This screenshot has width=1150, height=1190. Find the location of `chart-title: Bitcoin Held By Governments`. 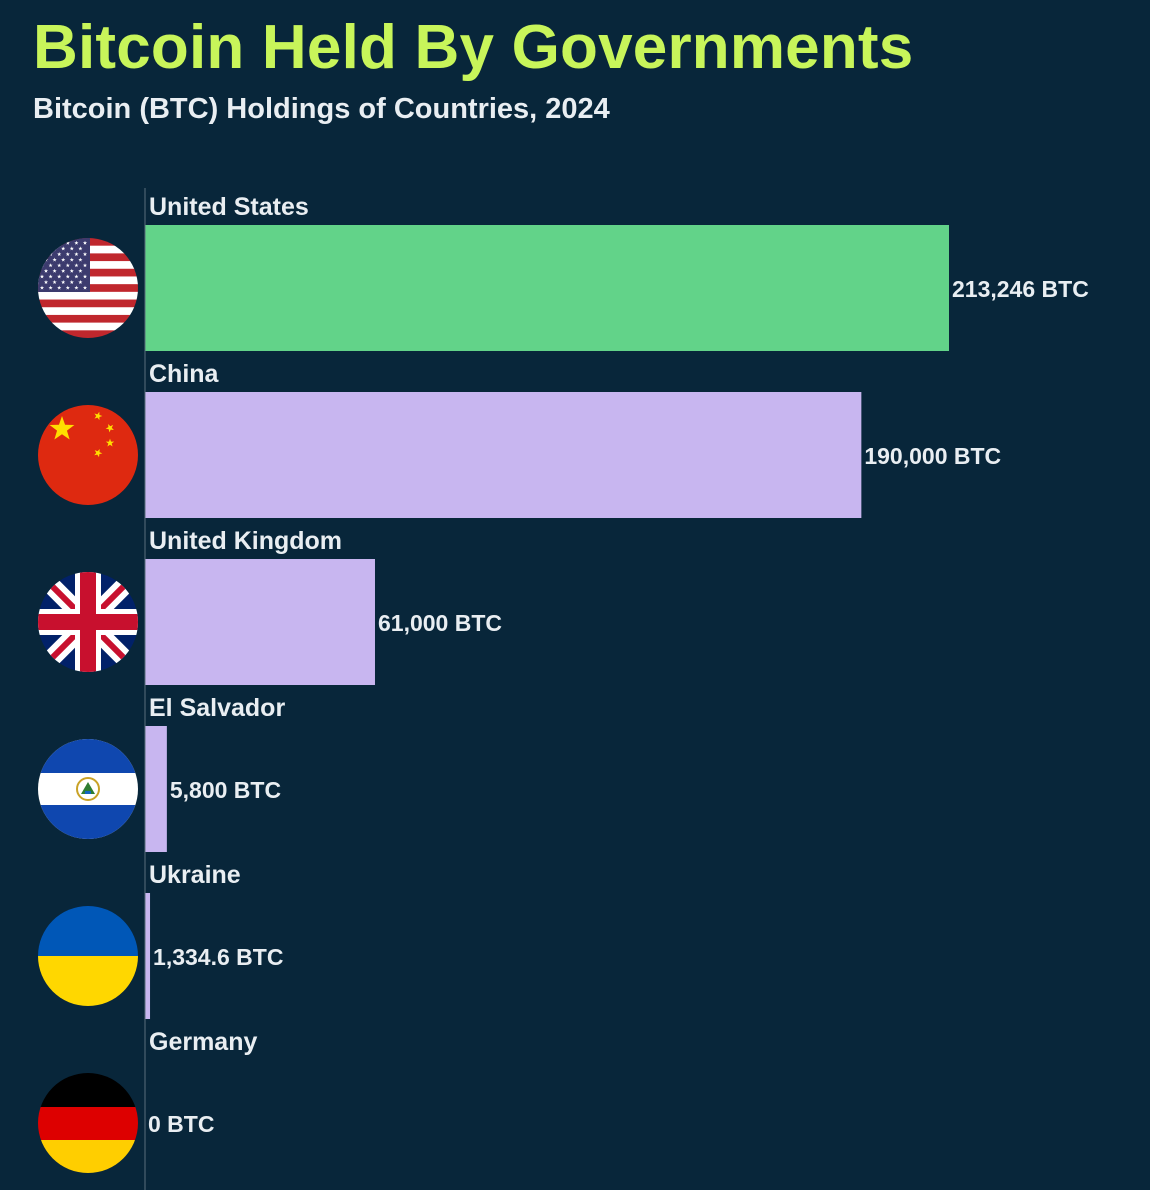

chart-title: Bitcoin Held By Governments is located at coordinates (473, 47).